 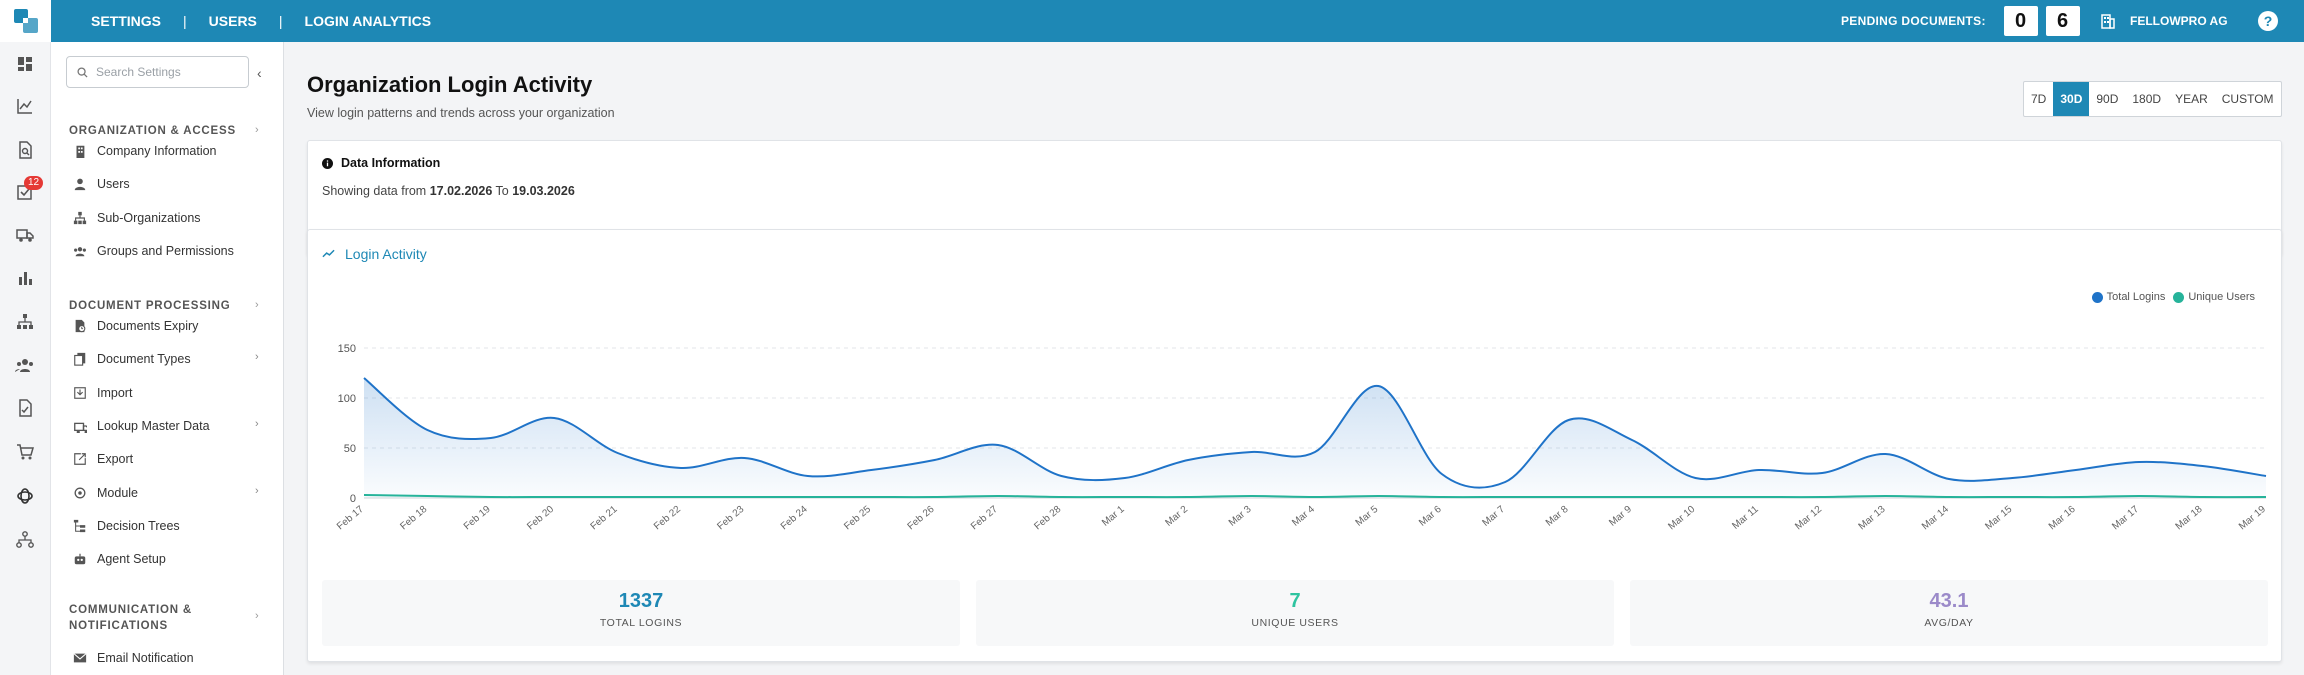 I want to click on sidebar-item-label: Agent Setup, so click(x=131, y=559).